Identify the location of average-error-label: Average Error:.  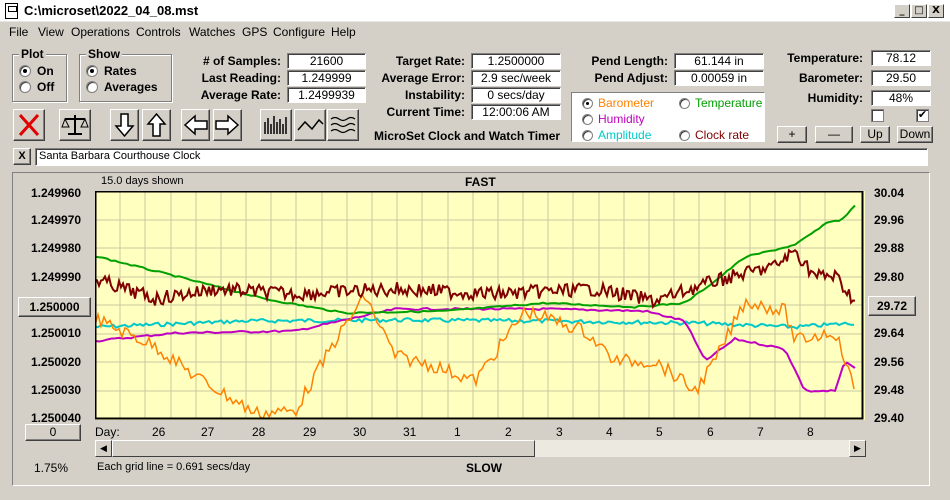
(423, 78).